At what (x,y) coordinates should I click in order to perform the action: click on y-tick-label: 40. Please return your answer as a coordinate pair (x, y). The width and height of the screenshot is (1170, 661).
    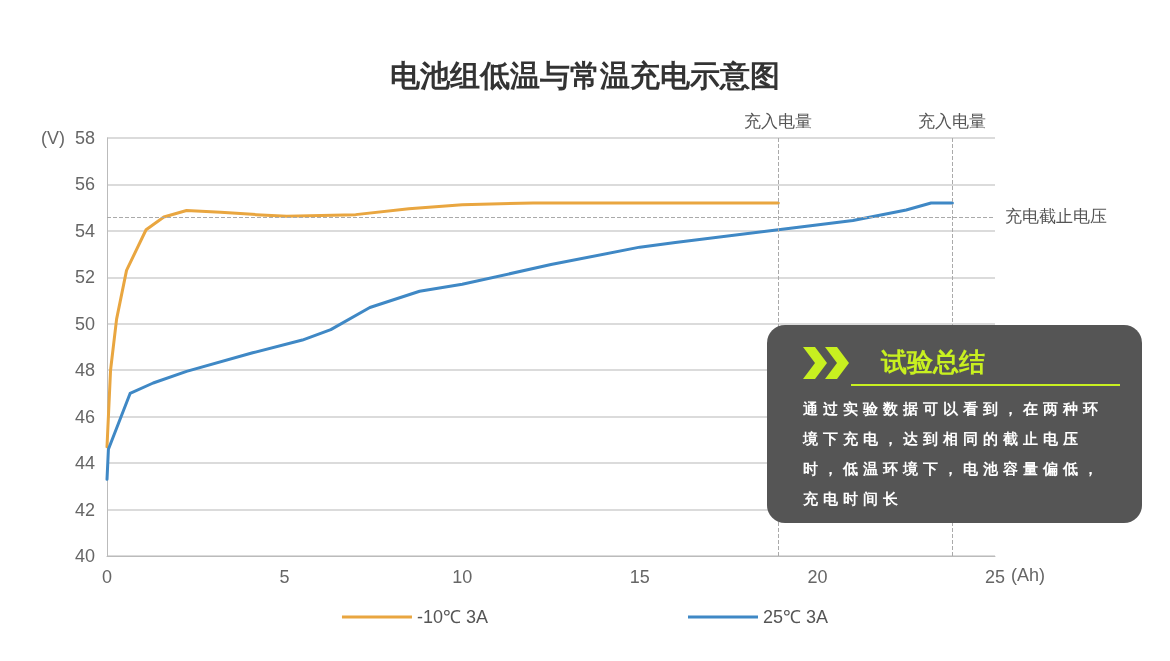
    Looking at the image, I should click on (84, 556).